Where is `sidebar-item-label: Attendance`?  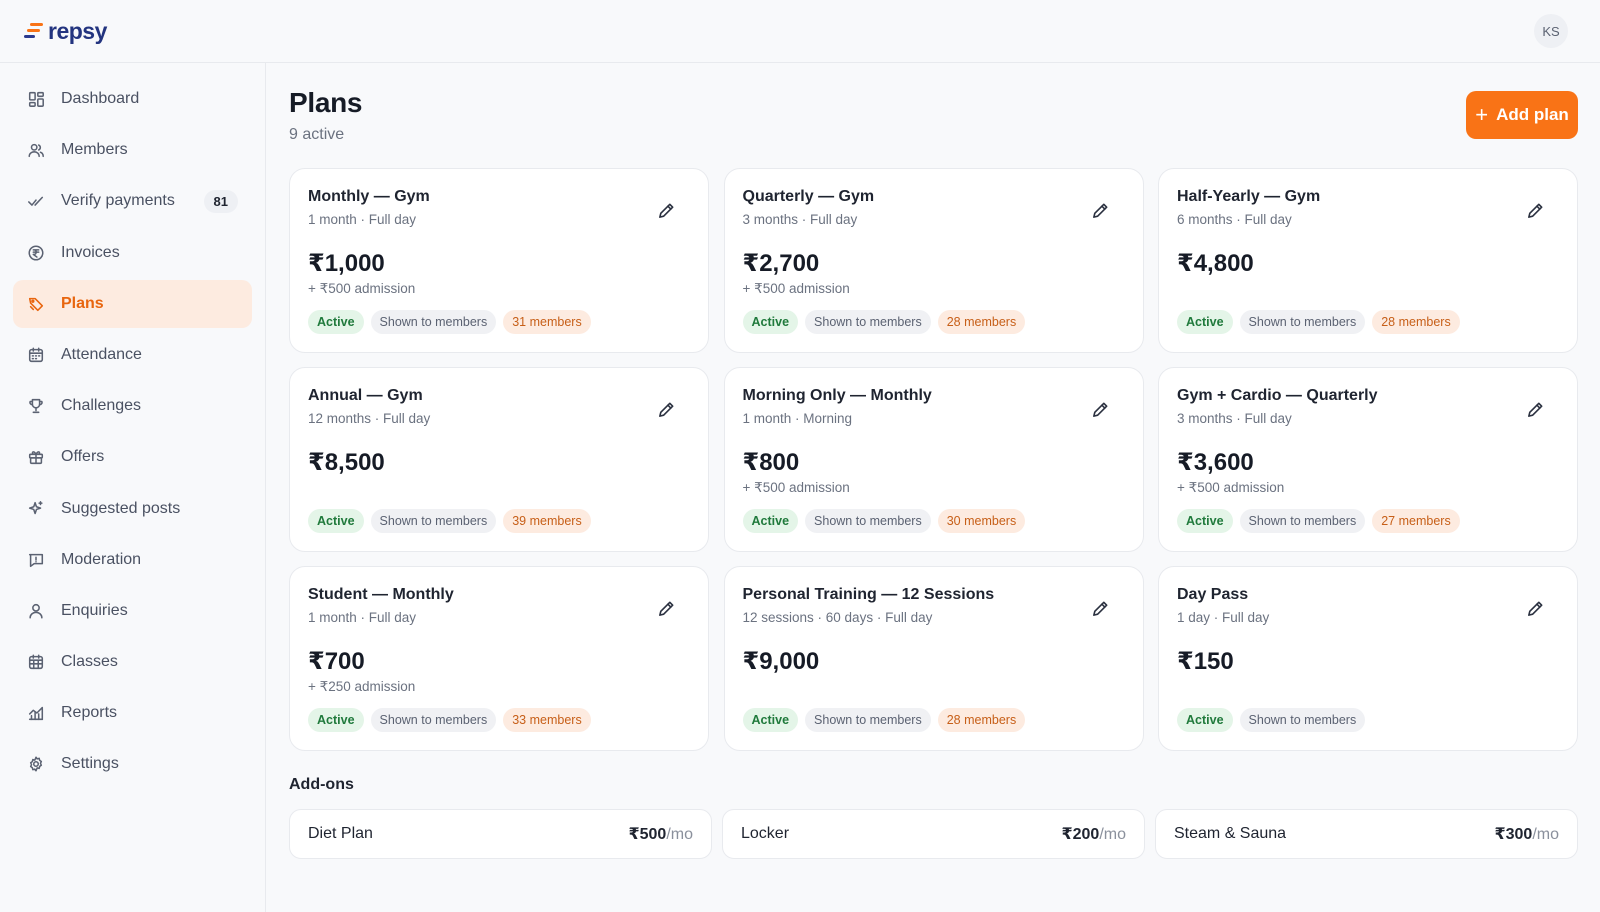 sidebar-item-label: Attendance is located at coordinates (101, 354).